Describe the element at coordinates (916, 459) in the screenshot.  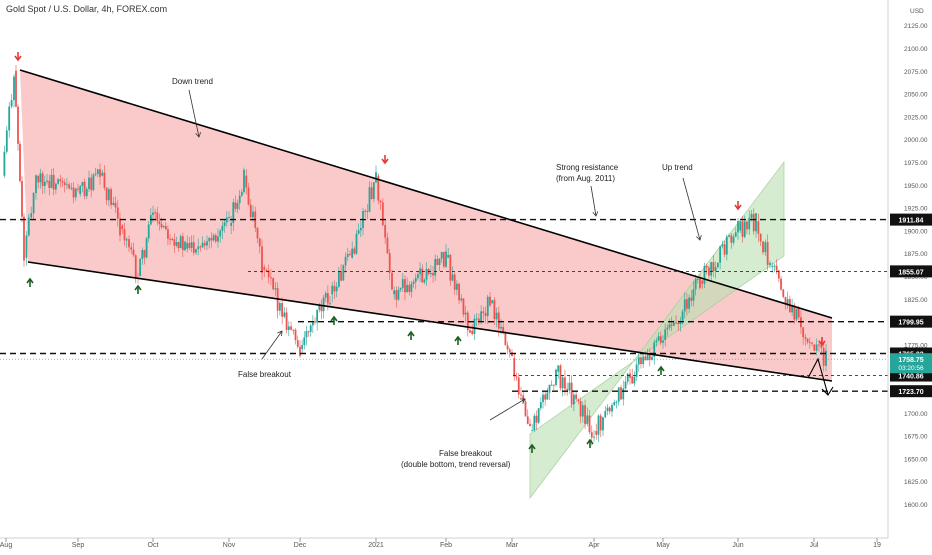
I see `price-tick-label: 1650.00` at that location.